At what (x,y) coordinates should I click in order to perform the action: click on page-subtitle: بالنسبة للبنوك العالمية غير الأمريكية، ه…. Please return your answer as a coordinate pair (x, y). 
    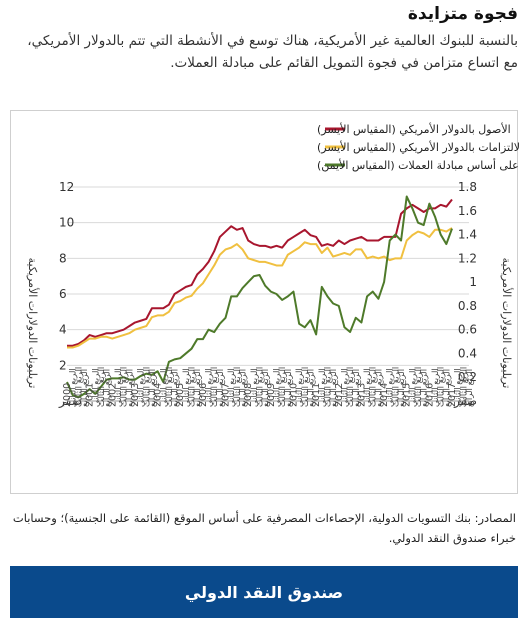
    Looking at the image, I should click on (272, 52).